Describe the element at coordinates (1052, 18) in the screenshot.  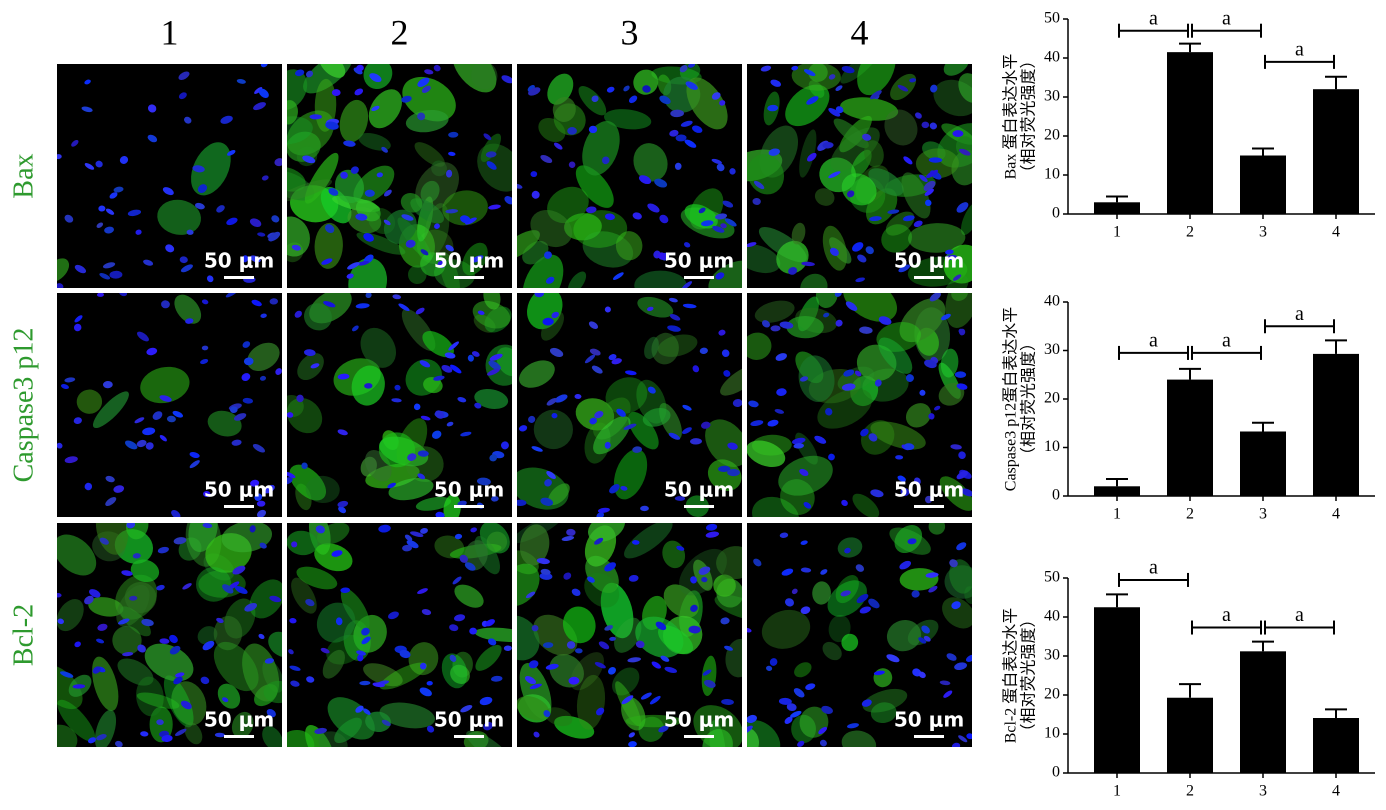
I see `y-tick-label: 50` at that location.